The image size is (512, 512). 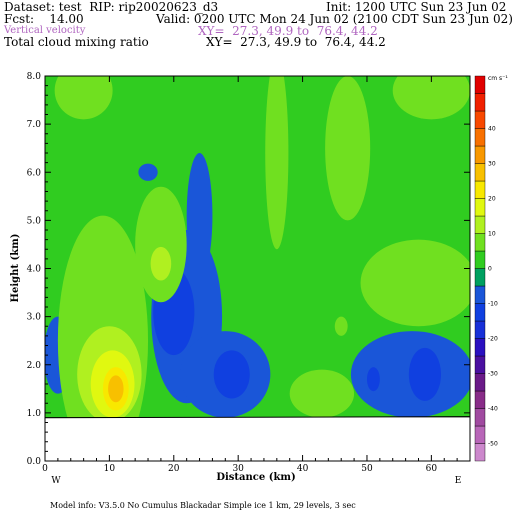 I want to click on colorbar-label: 30, so click(x=492, y=164).